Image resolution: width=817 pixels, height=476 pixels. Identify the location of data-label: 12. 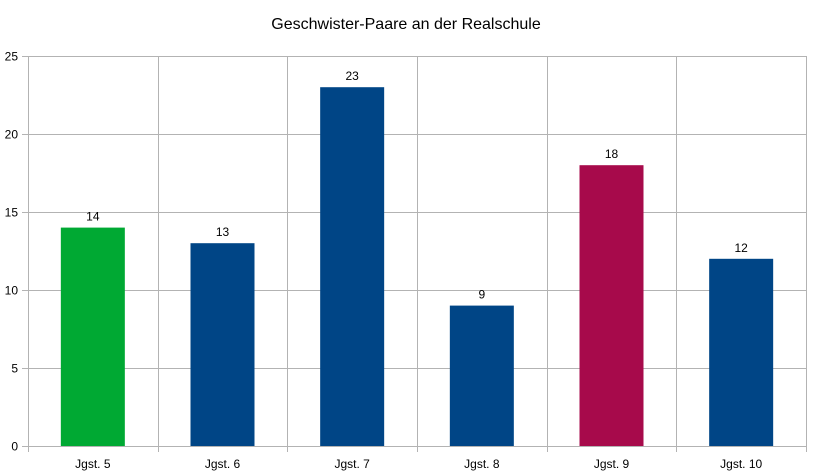
(741, 248).